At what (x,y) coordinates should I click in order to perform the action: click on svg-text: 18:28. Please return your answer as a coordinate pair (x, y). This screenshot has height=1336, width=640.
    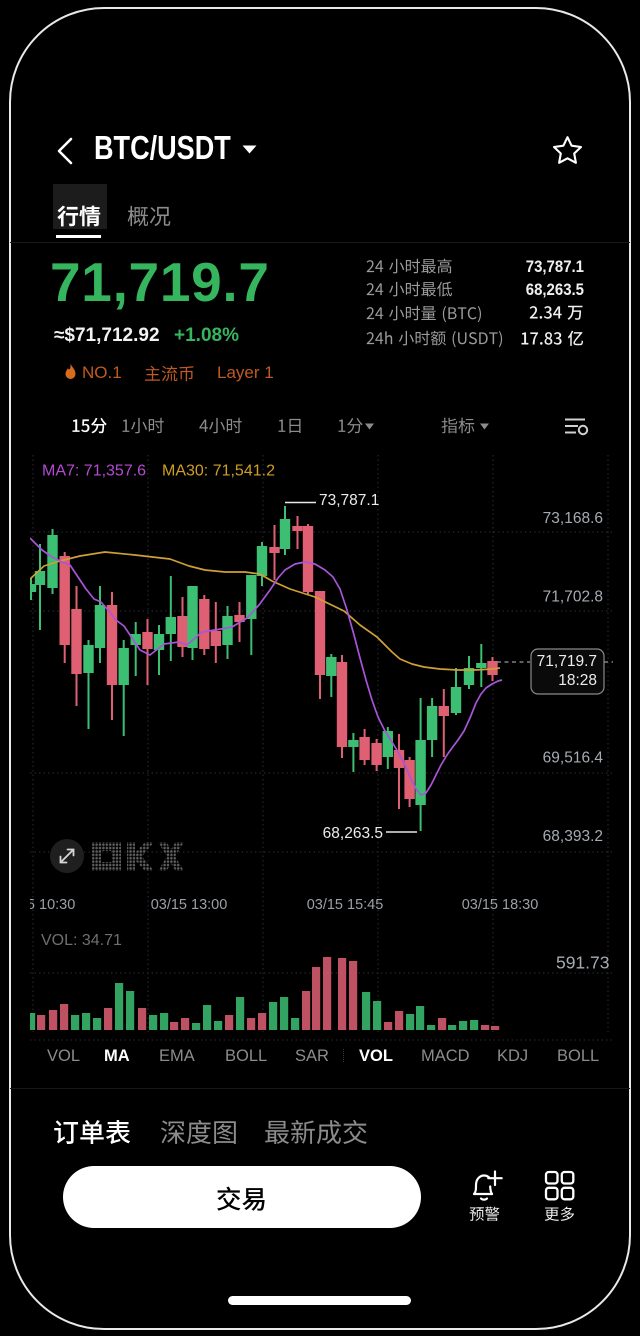
    Looking at the image, I should click on (577, 680).